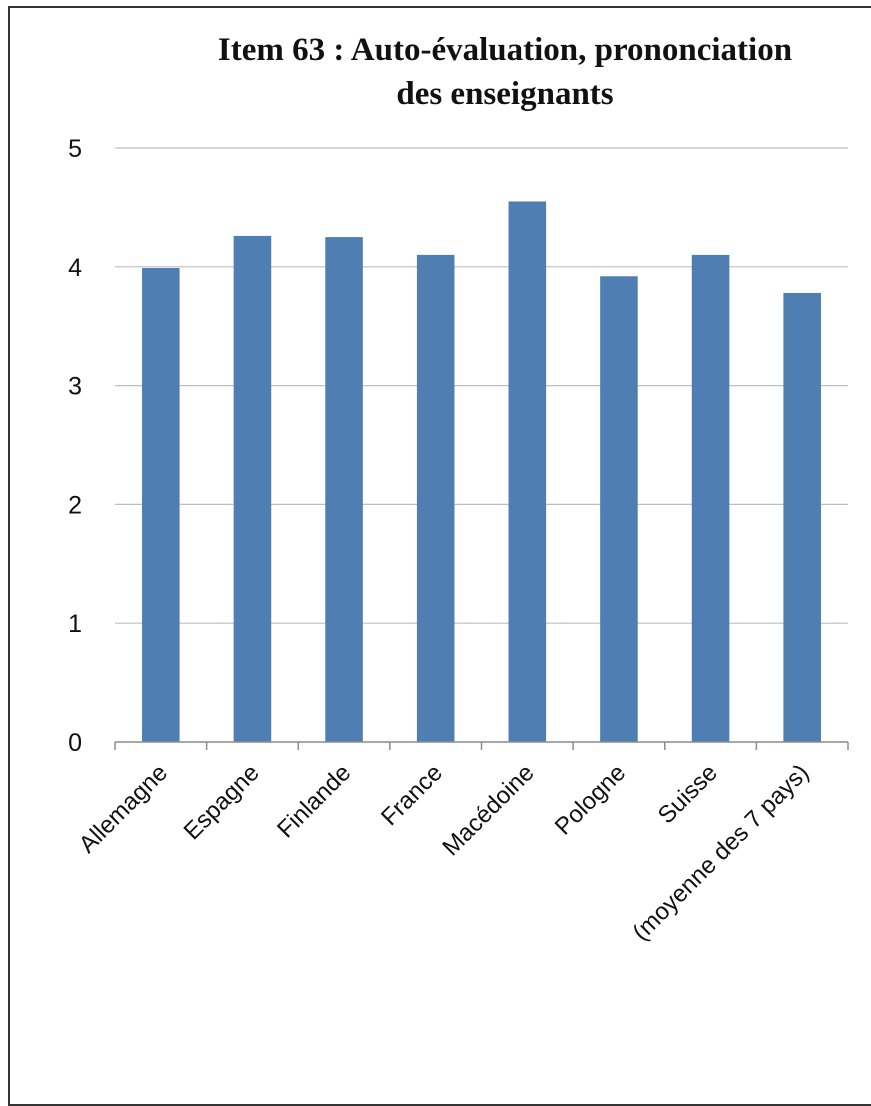 The image size is (871, 1106). I want to click on x-category-label: Macédoine, so click(488, 810).